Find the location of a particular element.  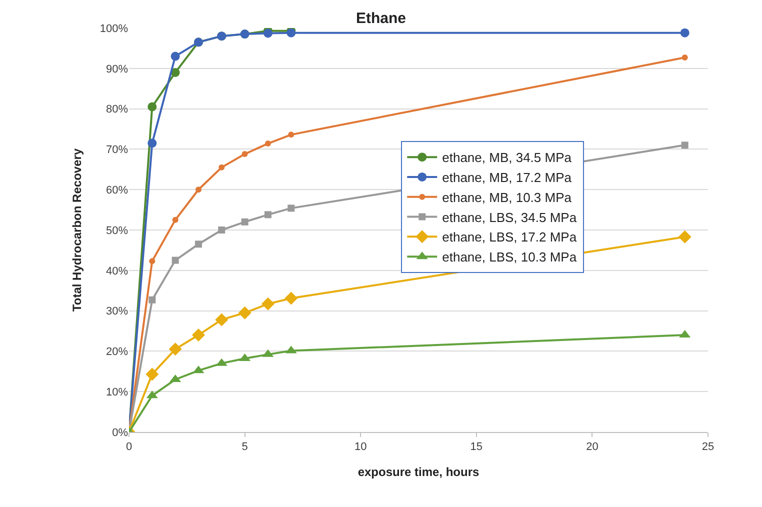

legend-label: ethane, MB, 34.5 MPa is located at coordinates (507, 158).